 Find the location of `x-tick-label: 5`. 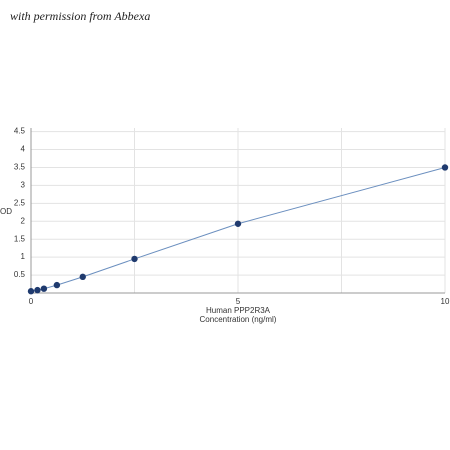

x-tick-label: 5 is located at coordinates (238, 301).